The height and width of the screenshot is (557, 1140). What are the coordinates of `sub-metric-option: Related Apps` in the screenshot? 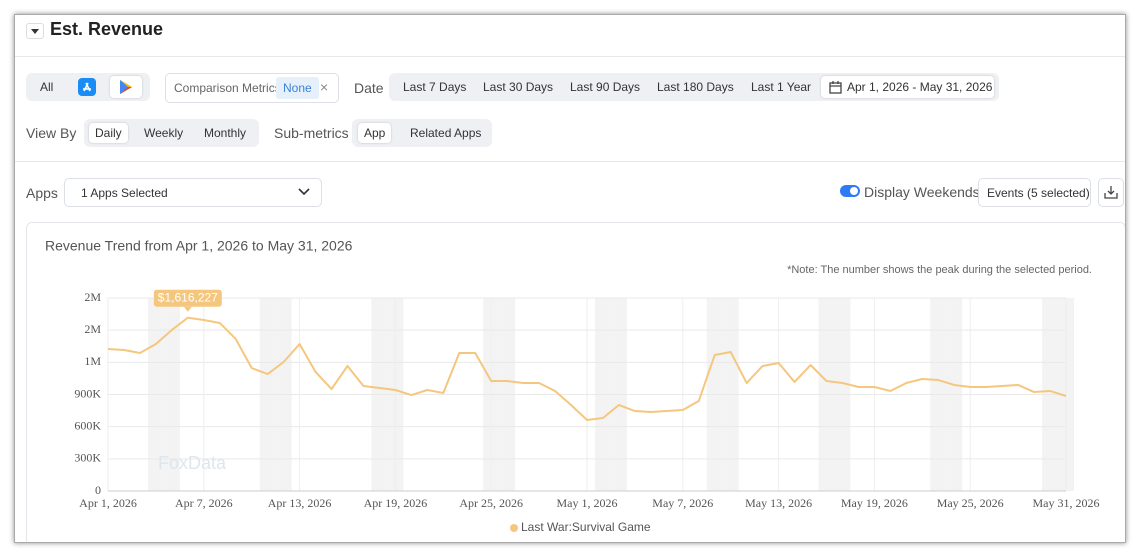 It's located at (446, 133).